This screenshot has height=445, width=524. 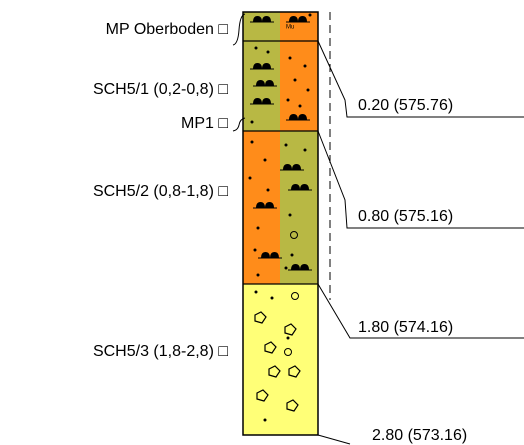 What do you see at coordinates (167, 29) in the screenshot?
I see `sample-label: MP Oberboden □` at bounding box center [167, 29].